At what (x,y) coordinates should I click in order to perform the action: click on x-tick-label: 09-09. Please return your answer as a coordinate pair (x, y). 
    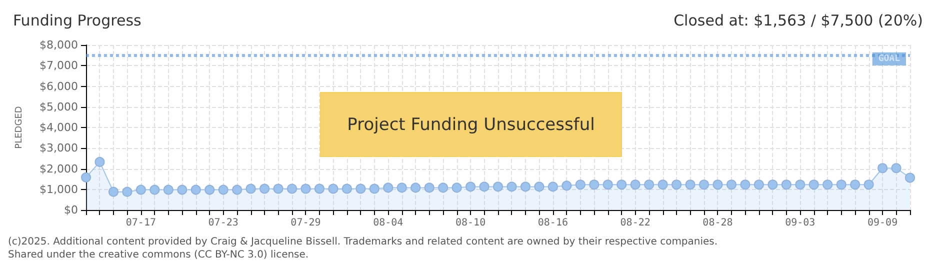
    Looking at the image, I should click on (882, 223).